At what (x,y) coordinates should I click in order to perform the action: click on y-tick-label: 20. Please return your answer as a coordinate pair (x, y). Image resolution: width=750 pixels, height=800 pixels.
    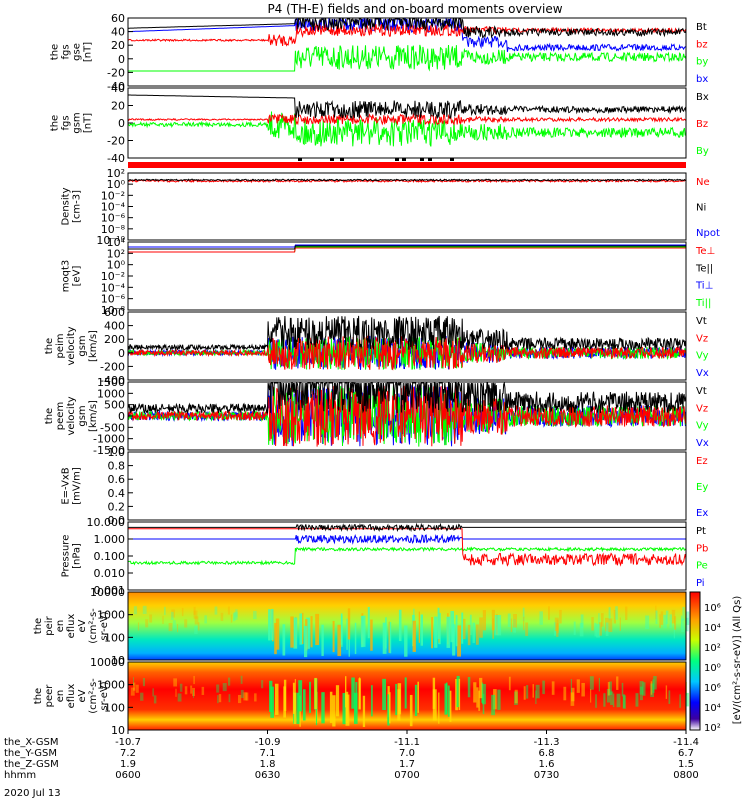
    Looking at the image, I should click on (118, 106).